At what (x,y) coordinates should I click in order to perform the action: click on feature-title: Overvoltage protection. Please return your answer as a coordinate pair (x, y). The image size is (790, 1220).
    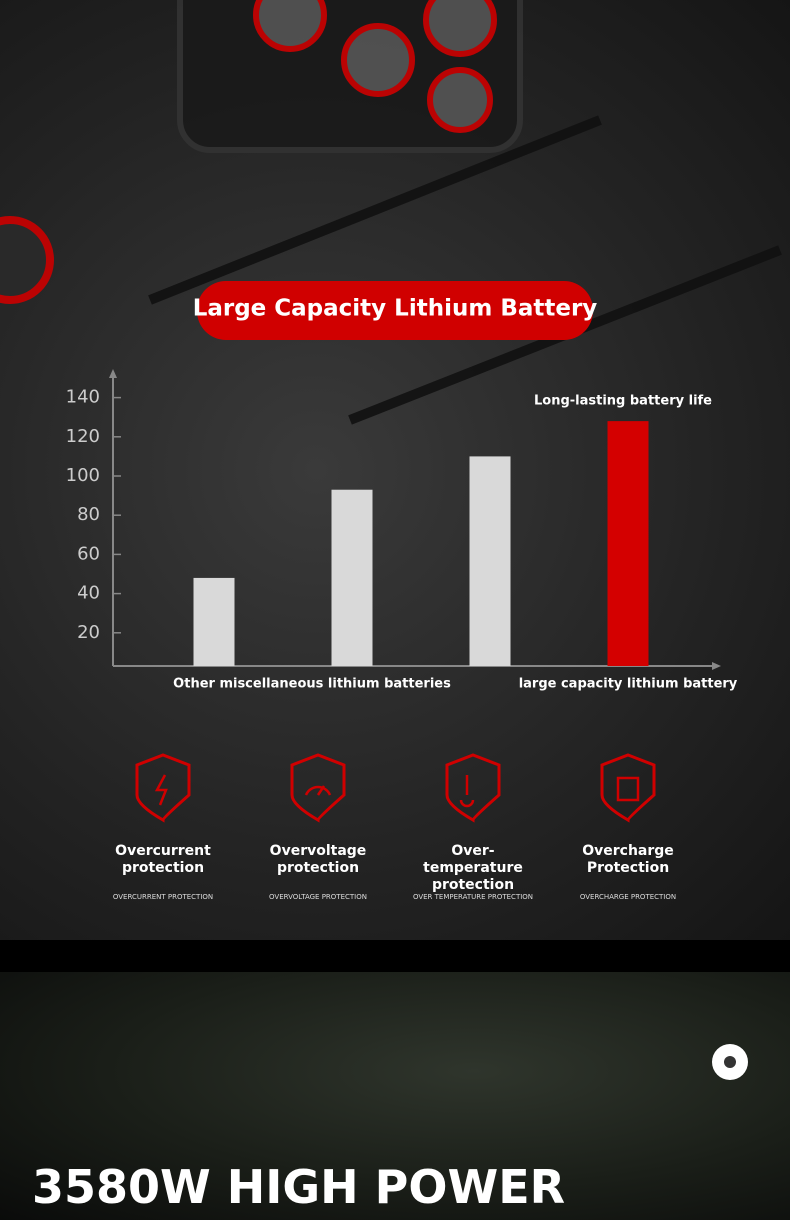
    Looking at the image, I should click on (318, 859).